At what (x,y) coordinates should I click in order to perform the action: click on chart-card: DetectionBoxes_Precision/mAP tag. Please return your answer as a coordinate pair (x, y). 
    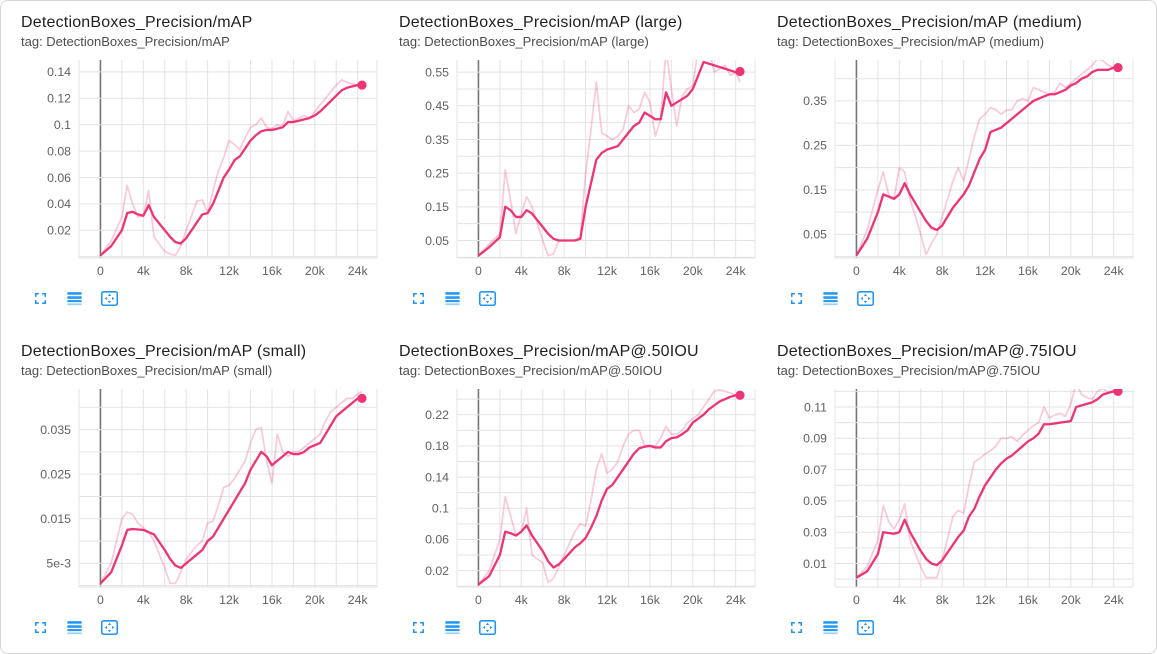
    Looking at the image, I should click on (198, 160).